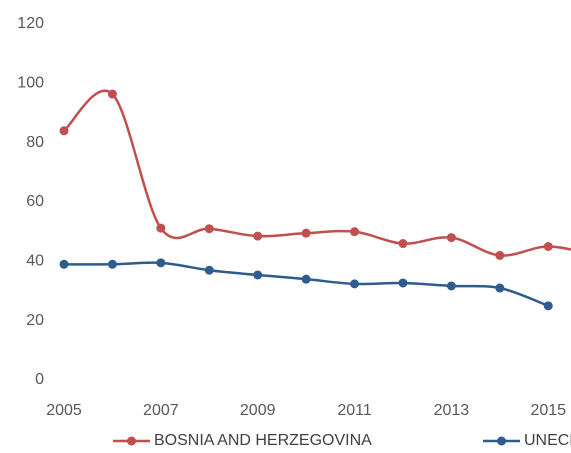 This screenshot has width=571, height=453. What do you see at coordinates (452, 410) in the screenshot?
I see `x-tick-label: 2013` at bounding box center [452, 410].